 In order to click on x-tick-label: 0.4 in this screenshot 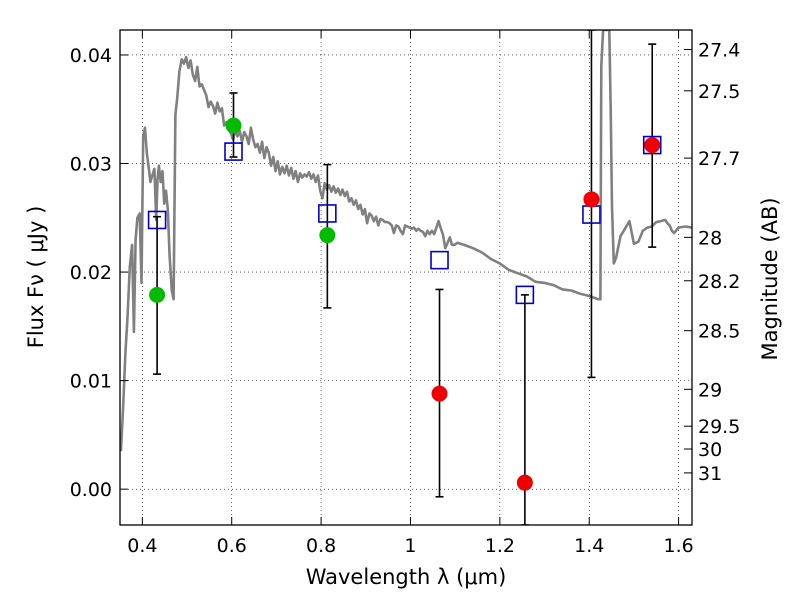, I will do `click(142, 546)`.